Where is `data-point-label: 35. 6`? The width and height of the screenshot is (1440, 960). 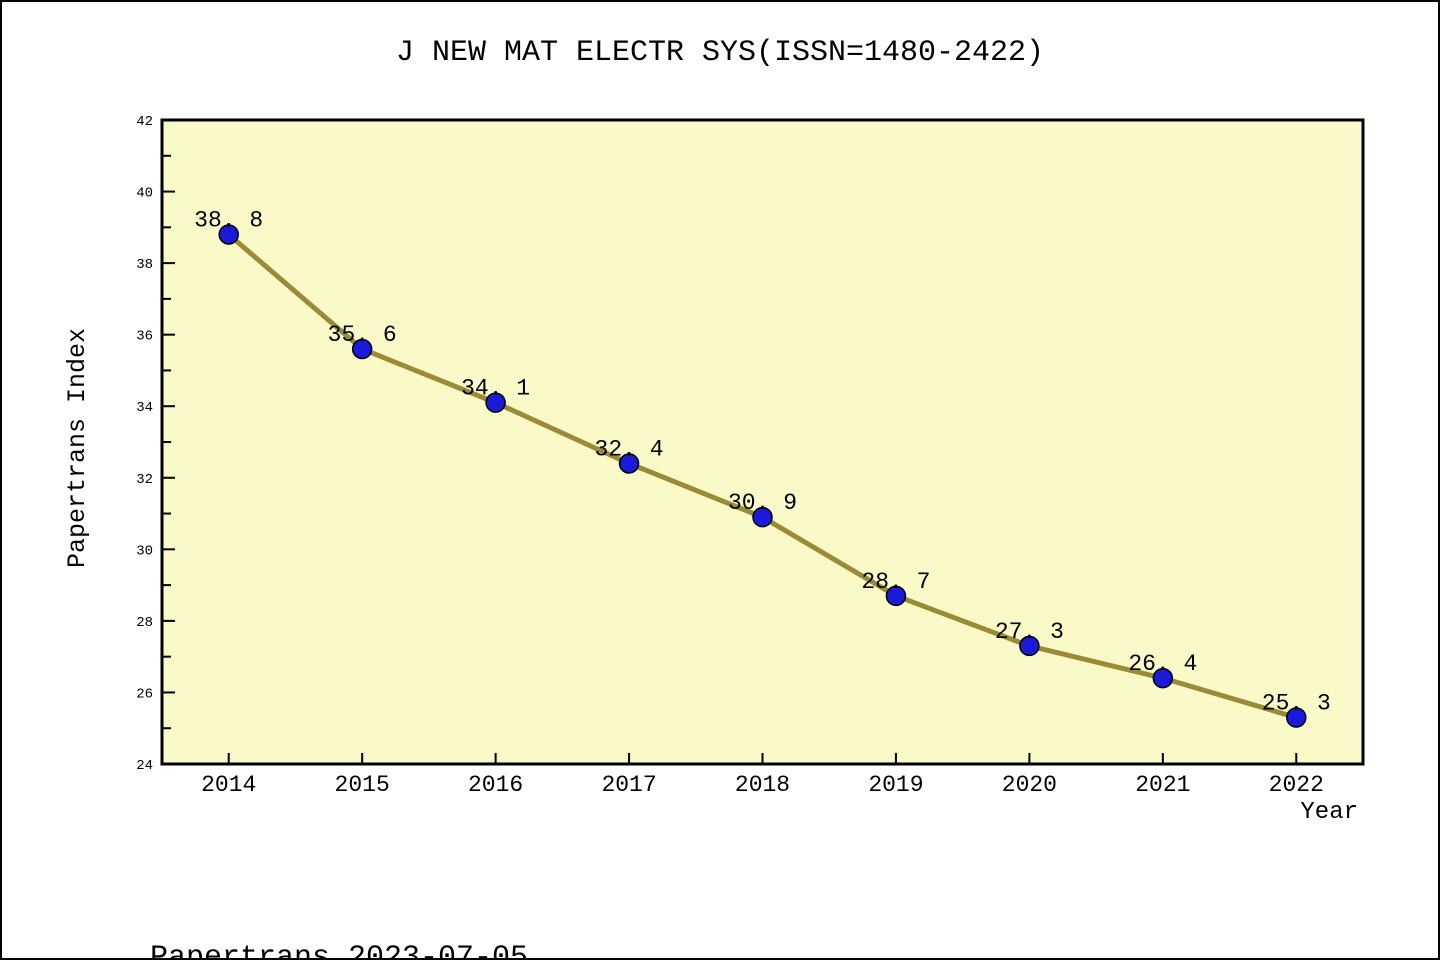 data-point-label: 35. 6 is located at coordinates (362, 335).